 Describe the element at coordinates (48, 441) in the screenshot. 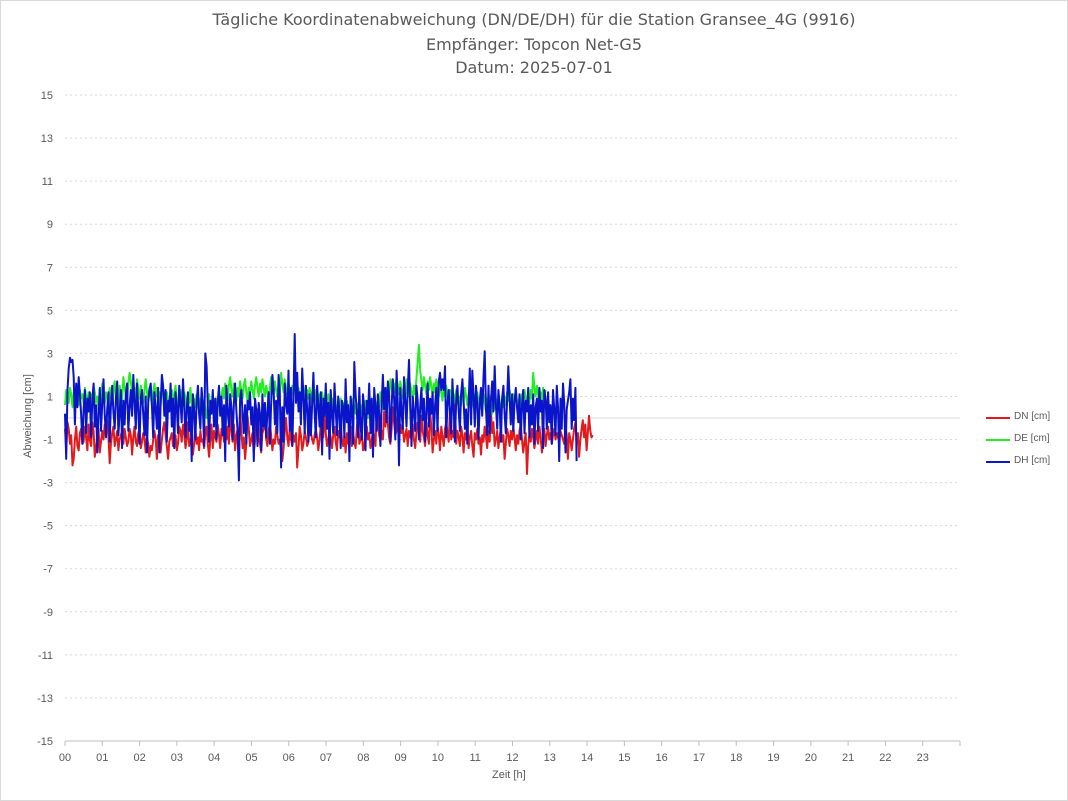

I see `y-tick-label: -1` at that location.